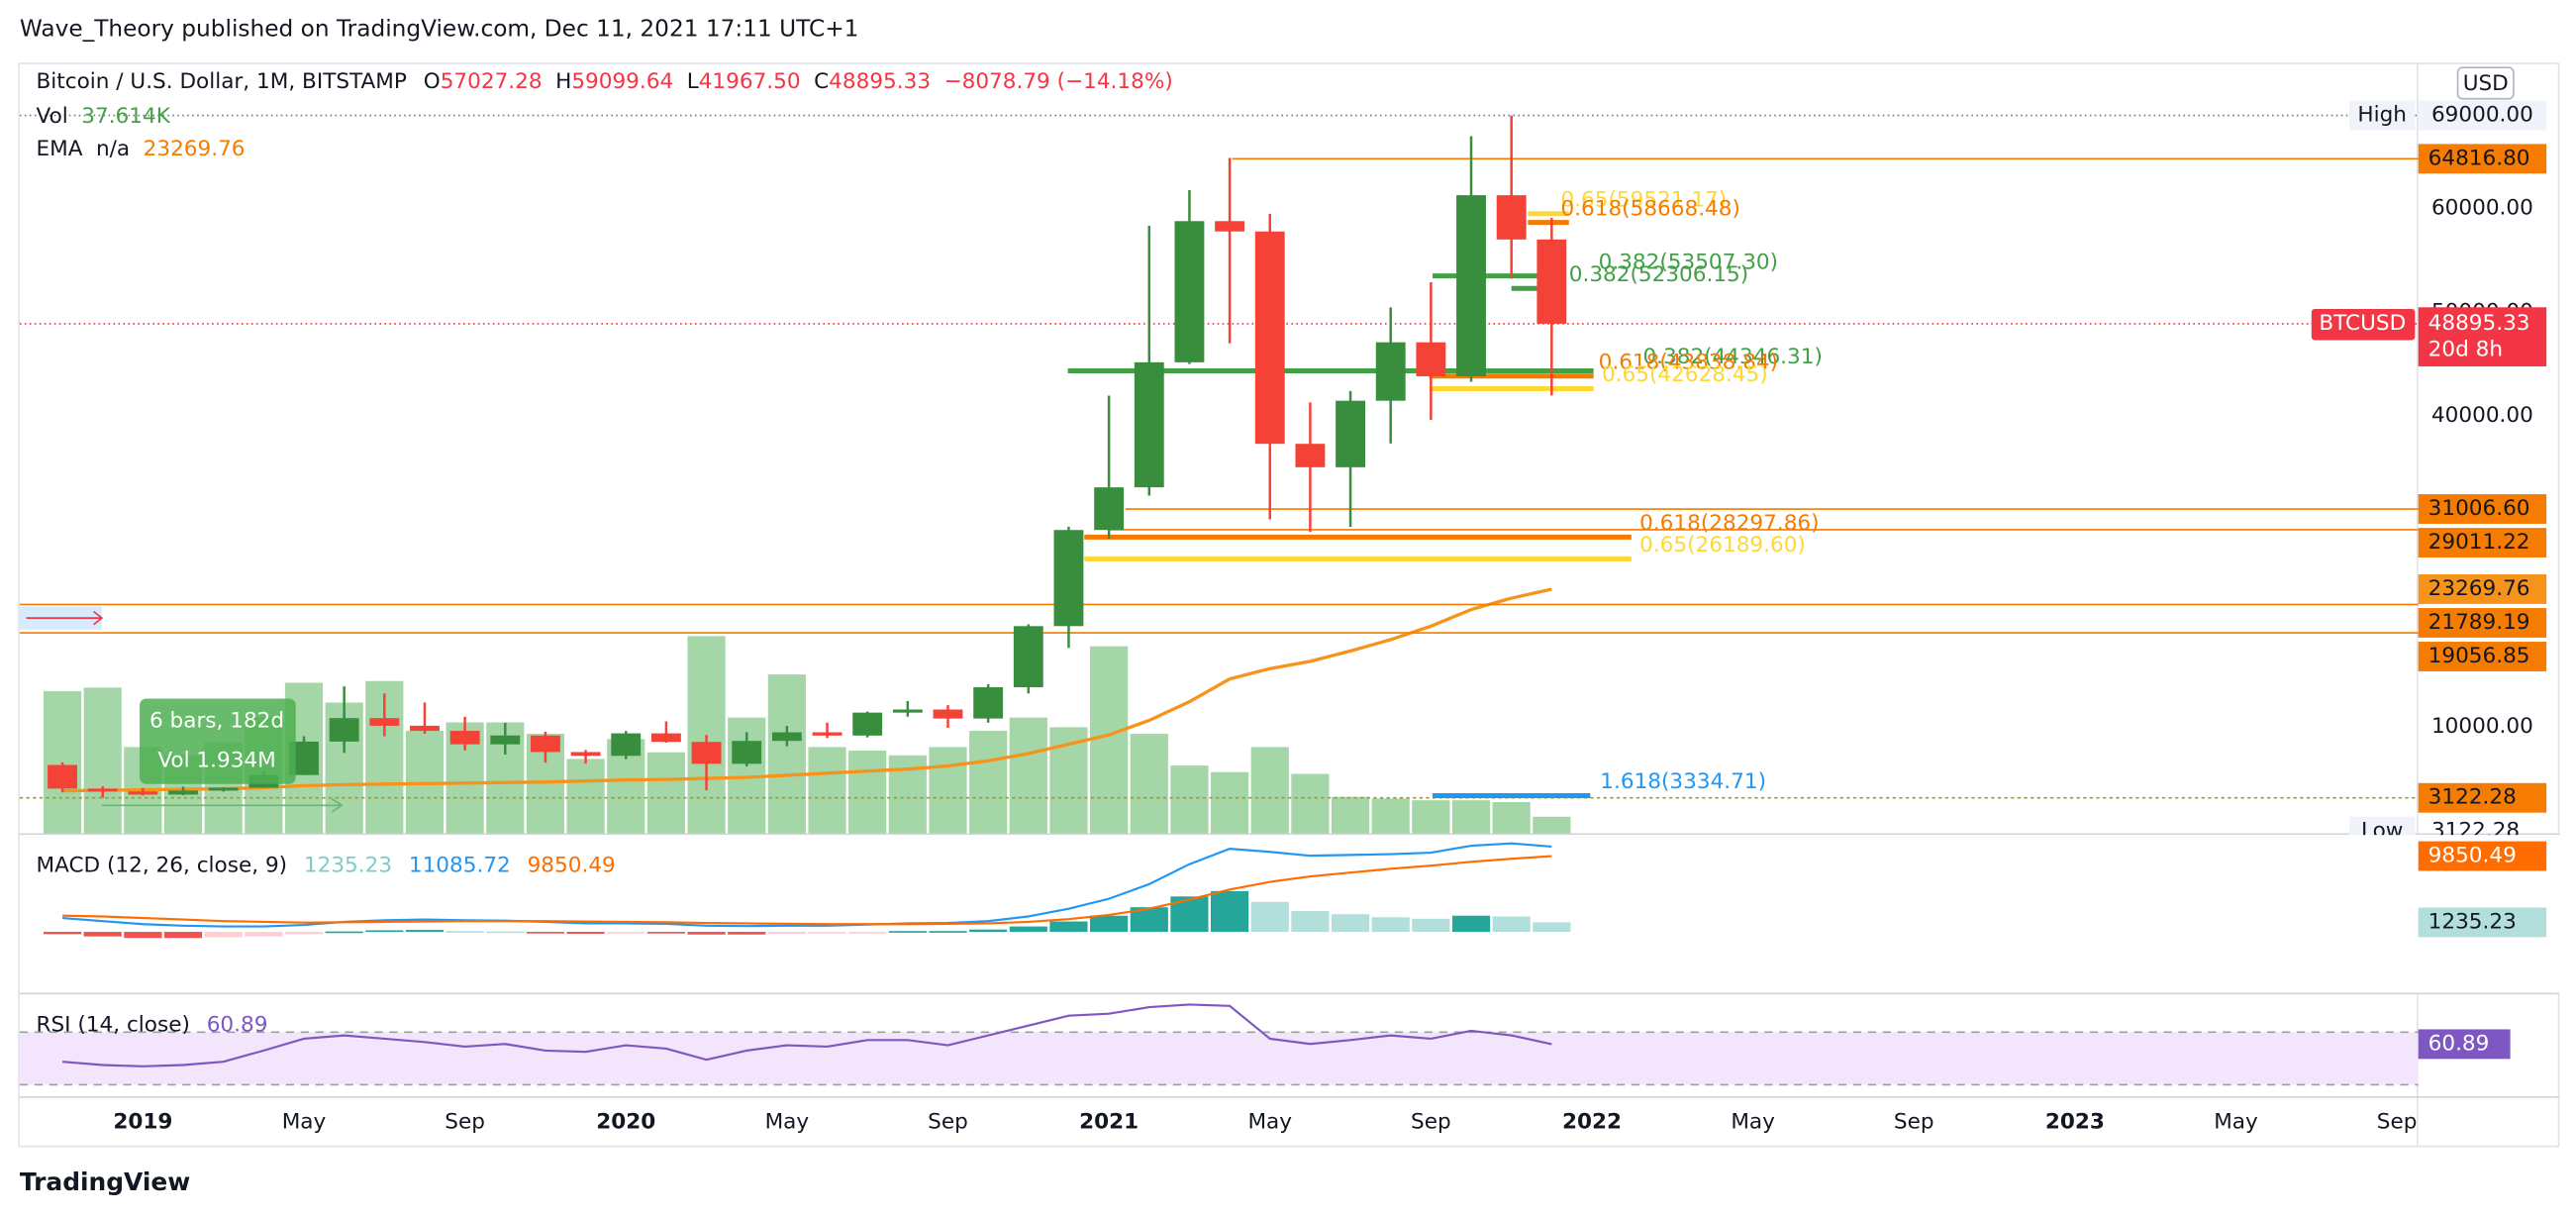 Image resolution: width=2576 pixels, height=1218 pixels. What do you see at coordinates (693, 81) in the screenshot?
I see `ohlc-prefix: L` at bounding box center [693, 81].